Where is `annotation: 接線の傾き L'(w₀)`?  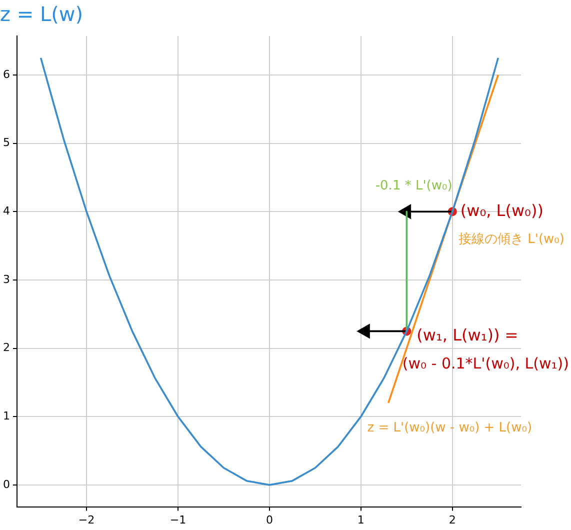 annotation: 接線の傾き L'(w₀) is located at coordinates (511, 240).